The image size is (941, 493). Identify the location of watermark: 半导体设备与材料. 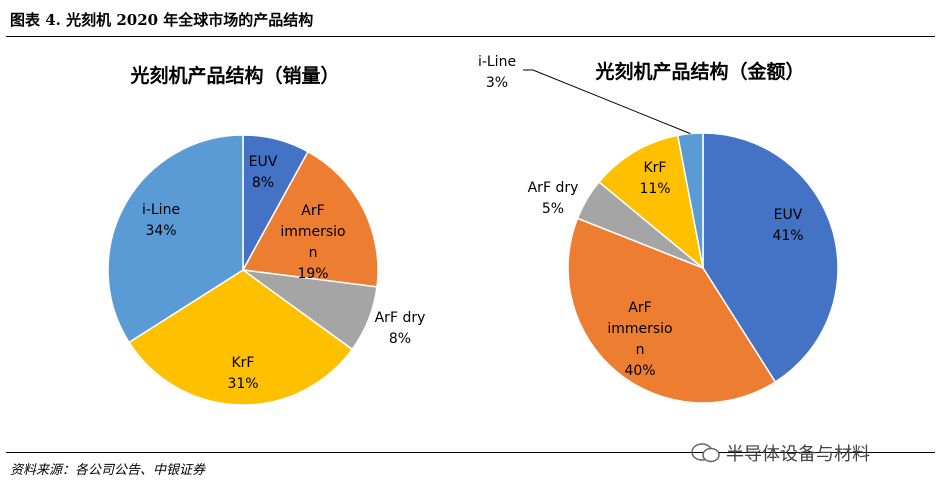
(780, 453).